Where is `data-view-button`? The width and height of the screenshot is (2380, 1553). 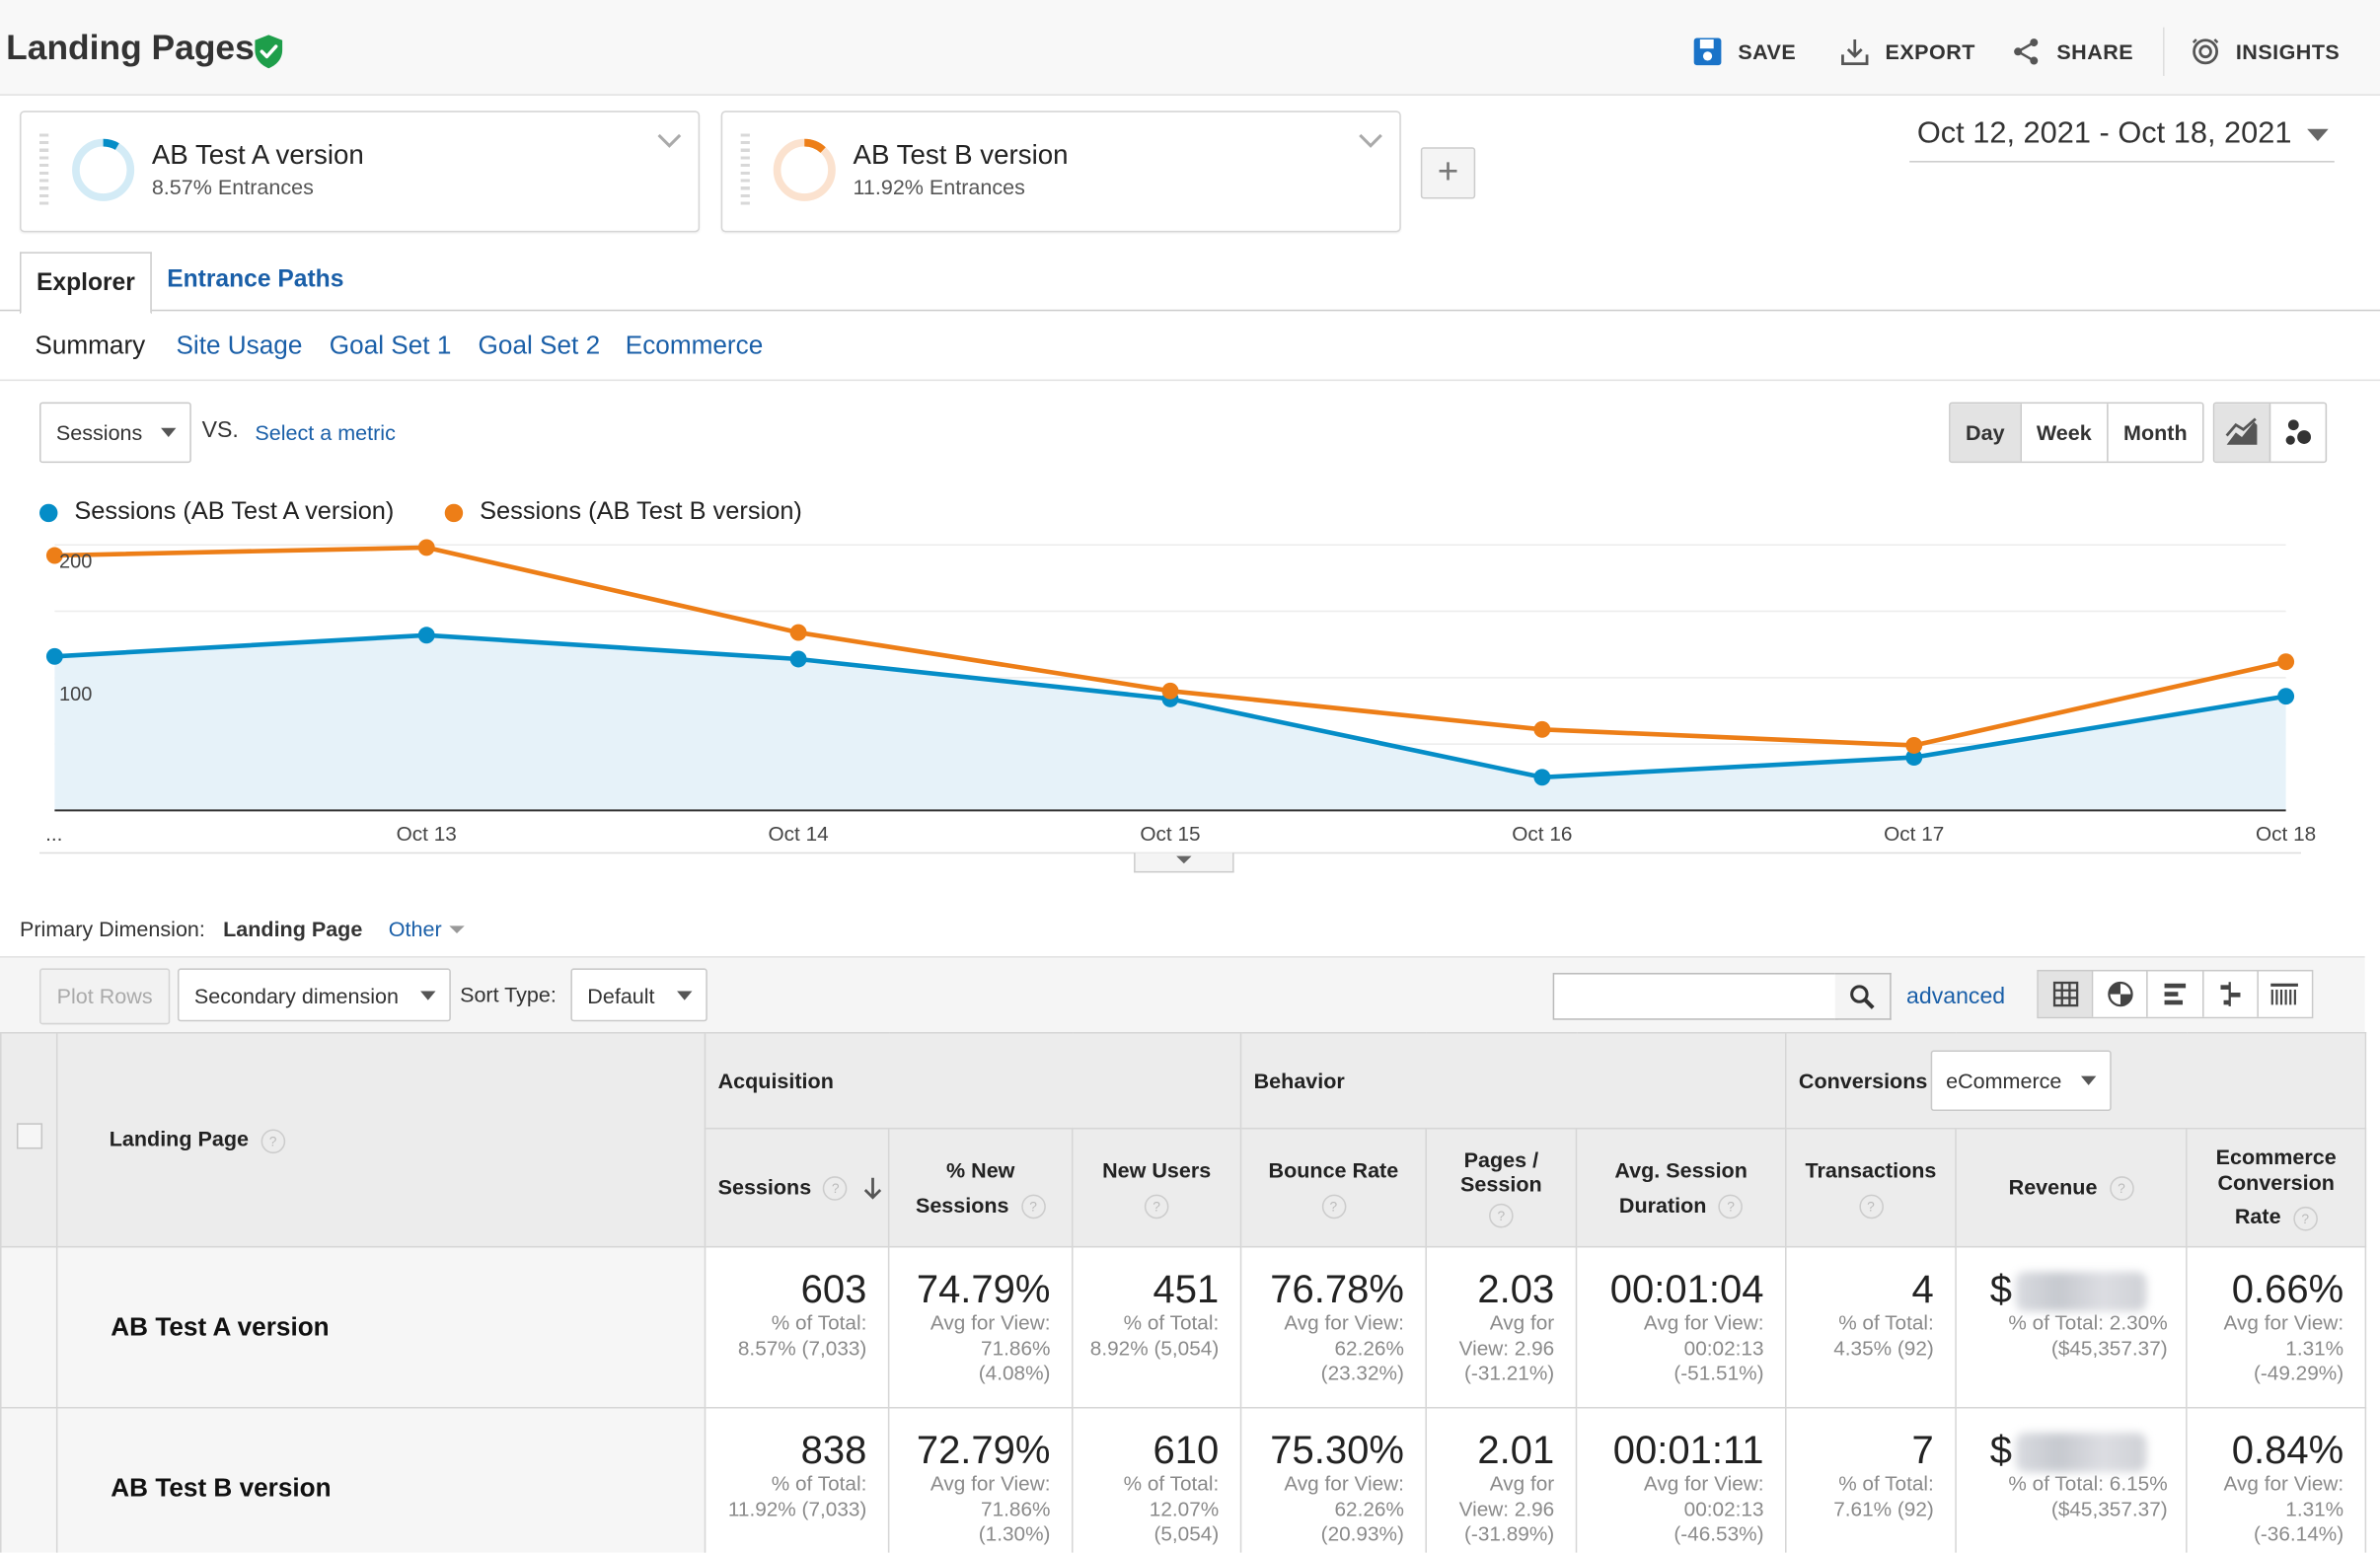
data-view-button is located at coordinates (2065, 994).